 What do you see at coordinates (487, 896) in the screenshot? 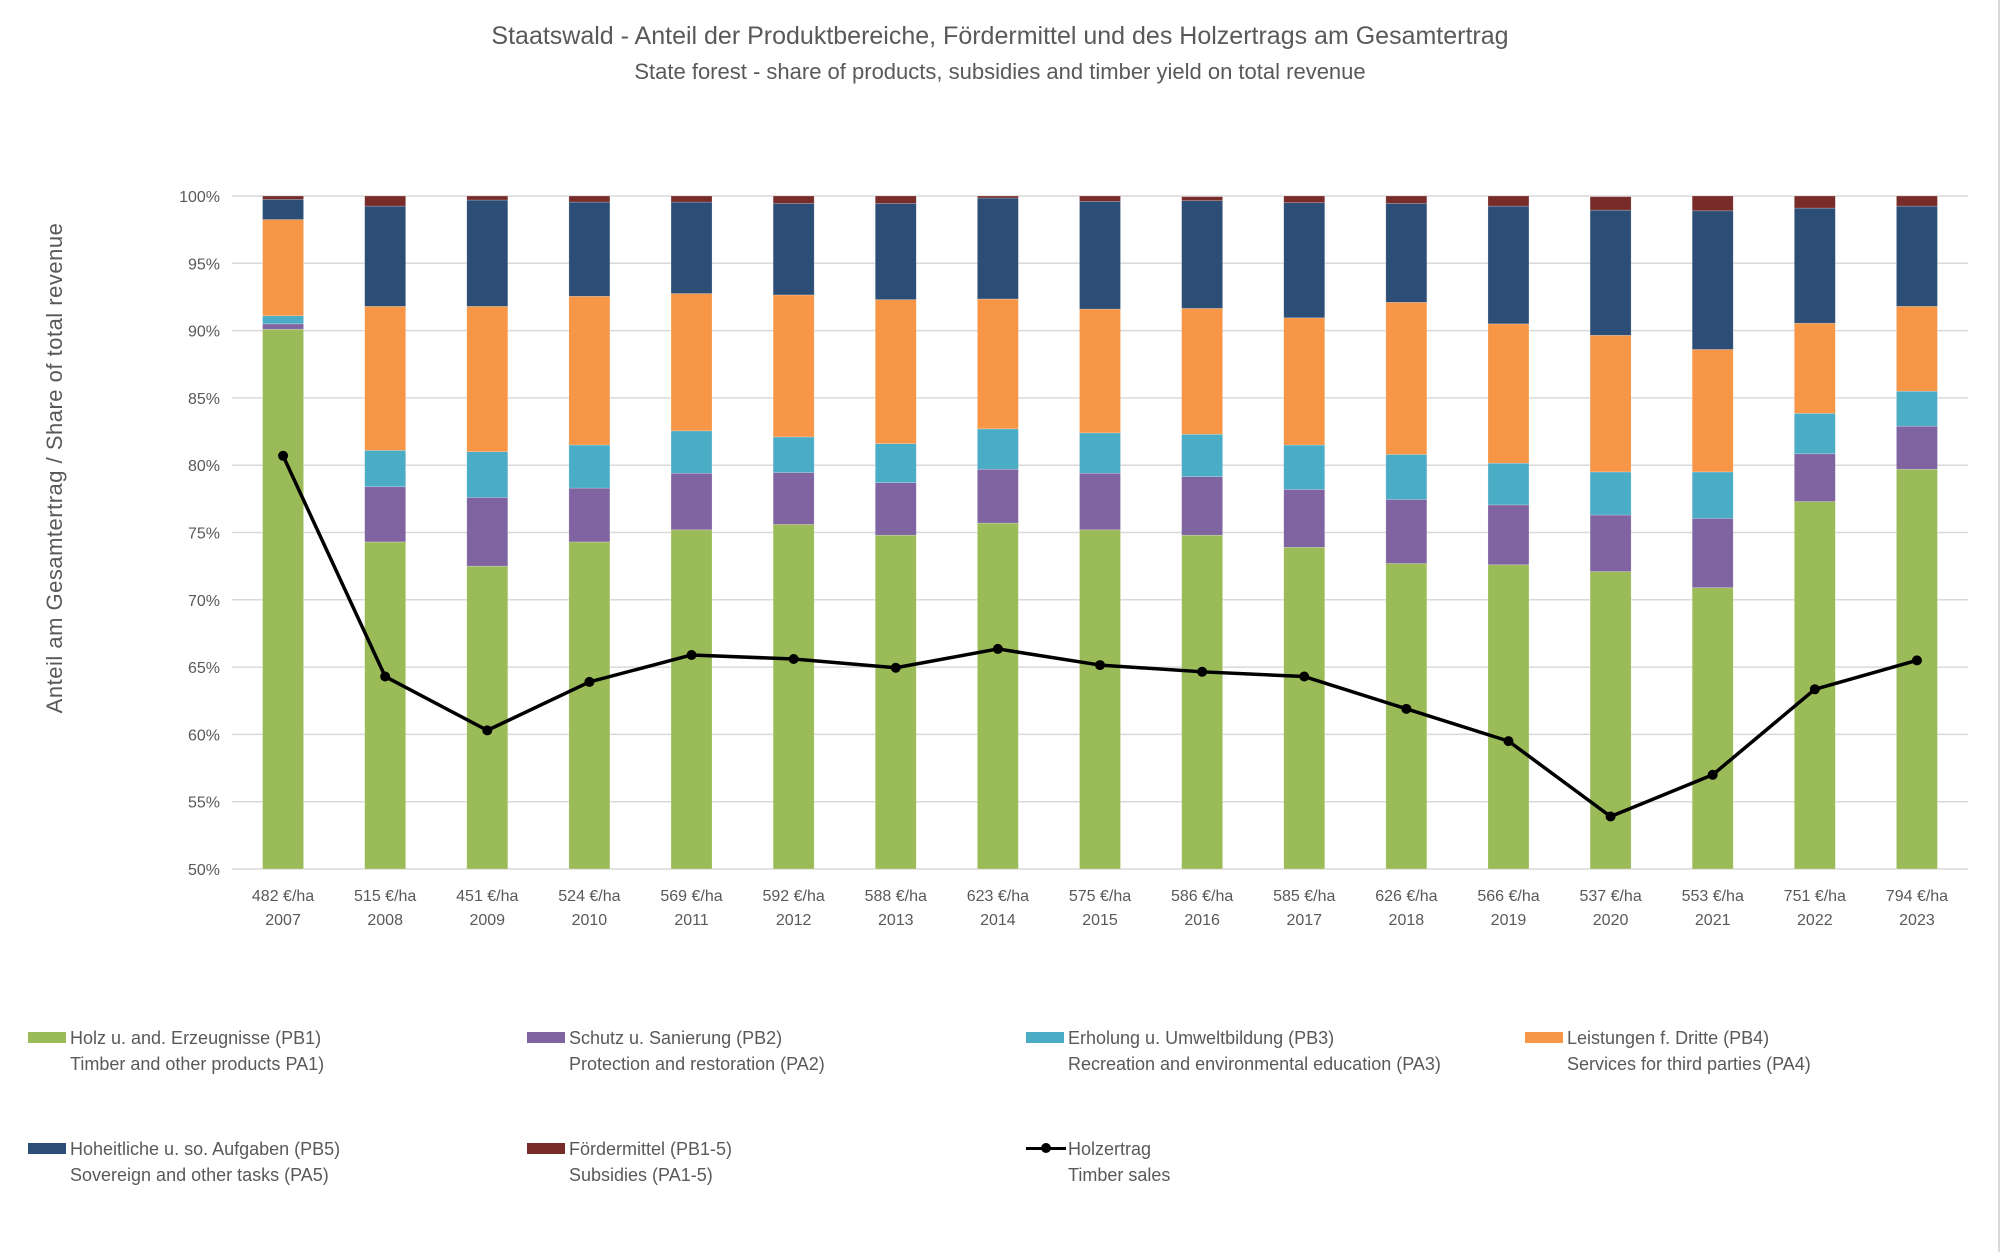
I see `x-tick-value-per-ha: 451 €/ha` at bounding box center [487, 896].